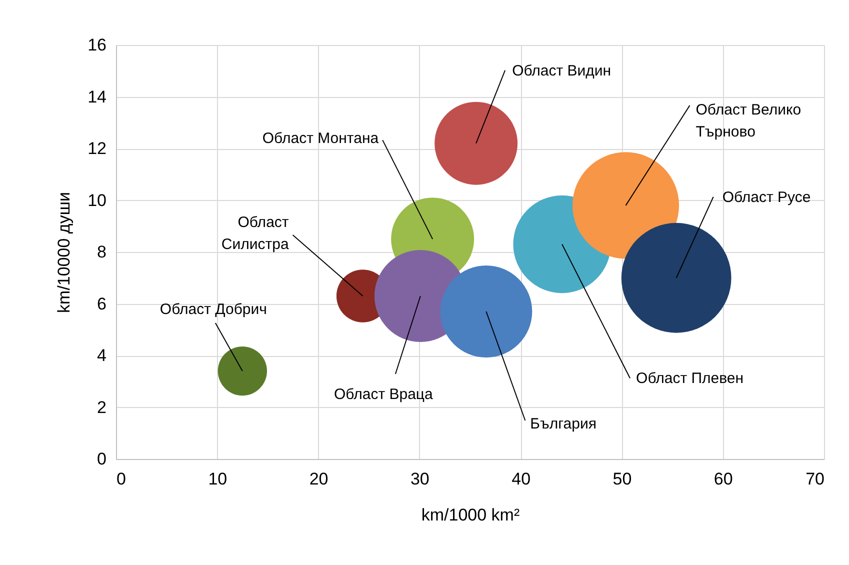 The width and height of the screenshot is (849, 565). I want to click on y-tick-label: 8, so click(101, 252).